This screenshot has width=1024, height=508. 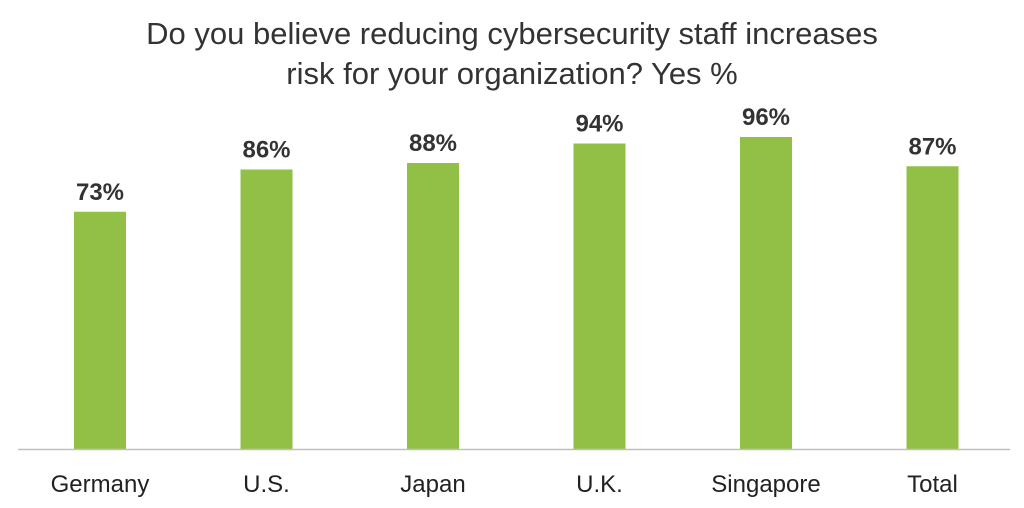 I want to click on x-tick-label: Total, so click(x=932, y=484).